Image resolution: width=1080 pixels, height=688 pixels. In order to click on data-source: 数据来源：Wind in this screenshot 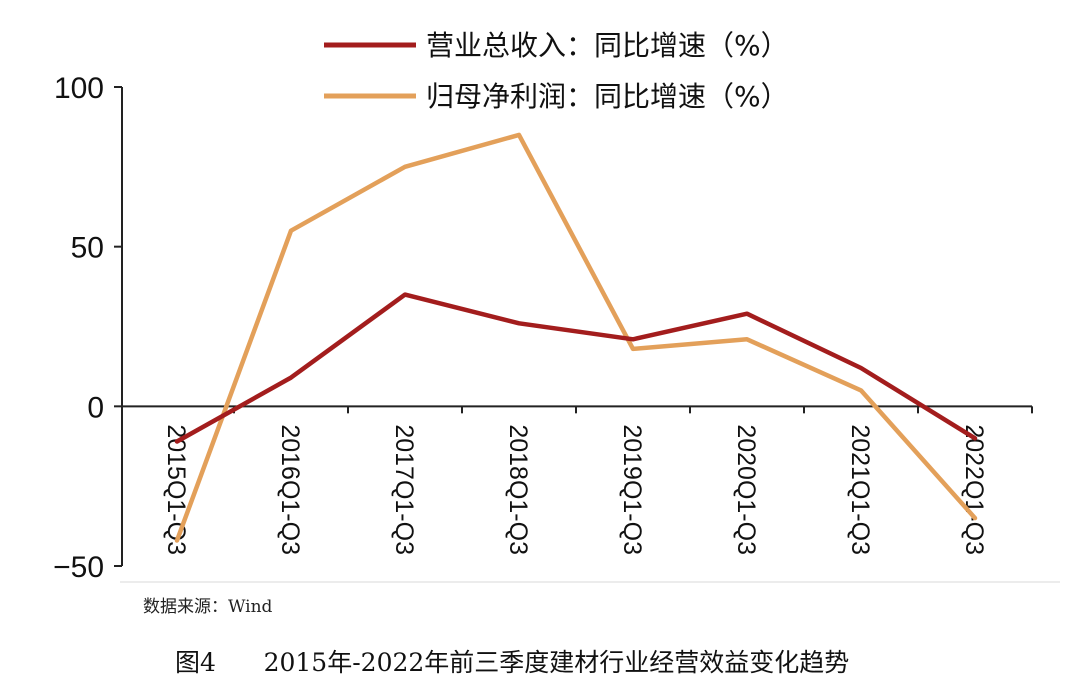, I will do `click(208, 607)`.